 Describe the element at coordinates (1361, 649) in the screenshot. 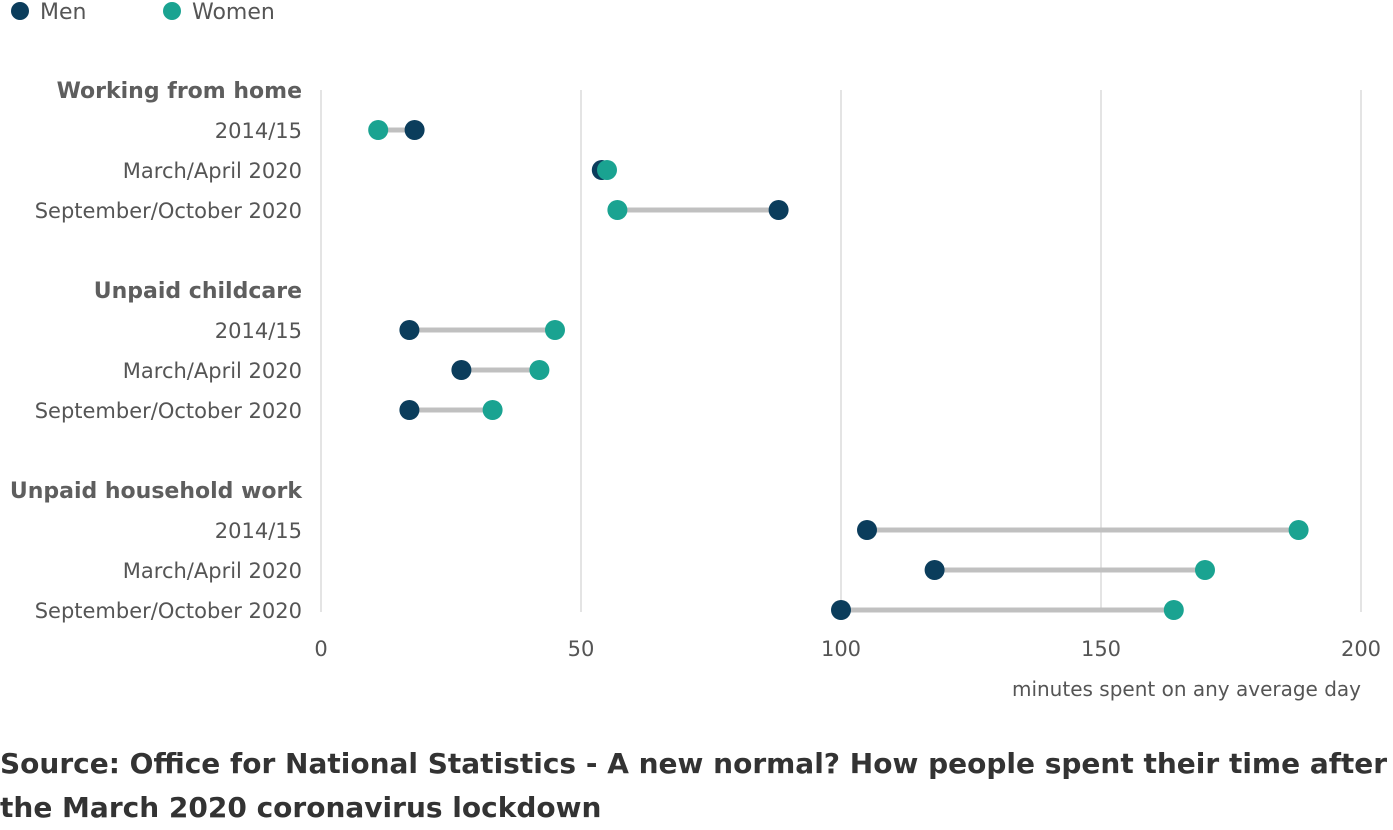

I see `tick-label-200: 200` at that location.